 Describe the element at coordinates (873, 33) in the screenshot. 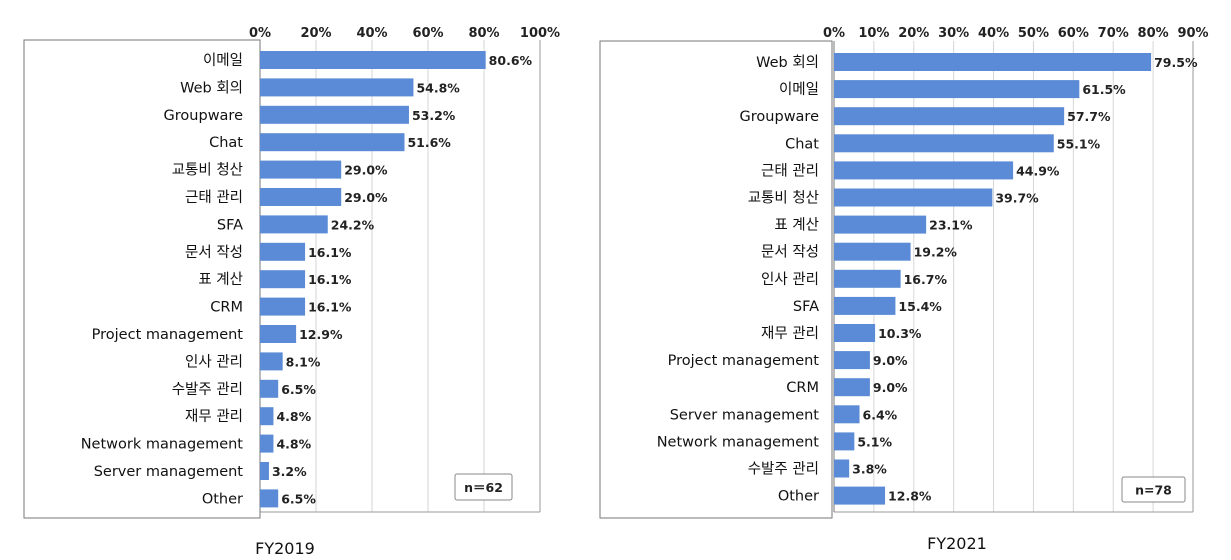

I see `x-tick-label: 10%` at that location.